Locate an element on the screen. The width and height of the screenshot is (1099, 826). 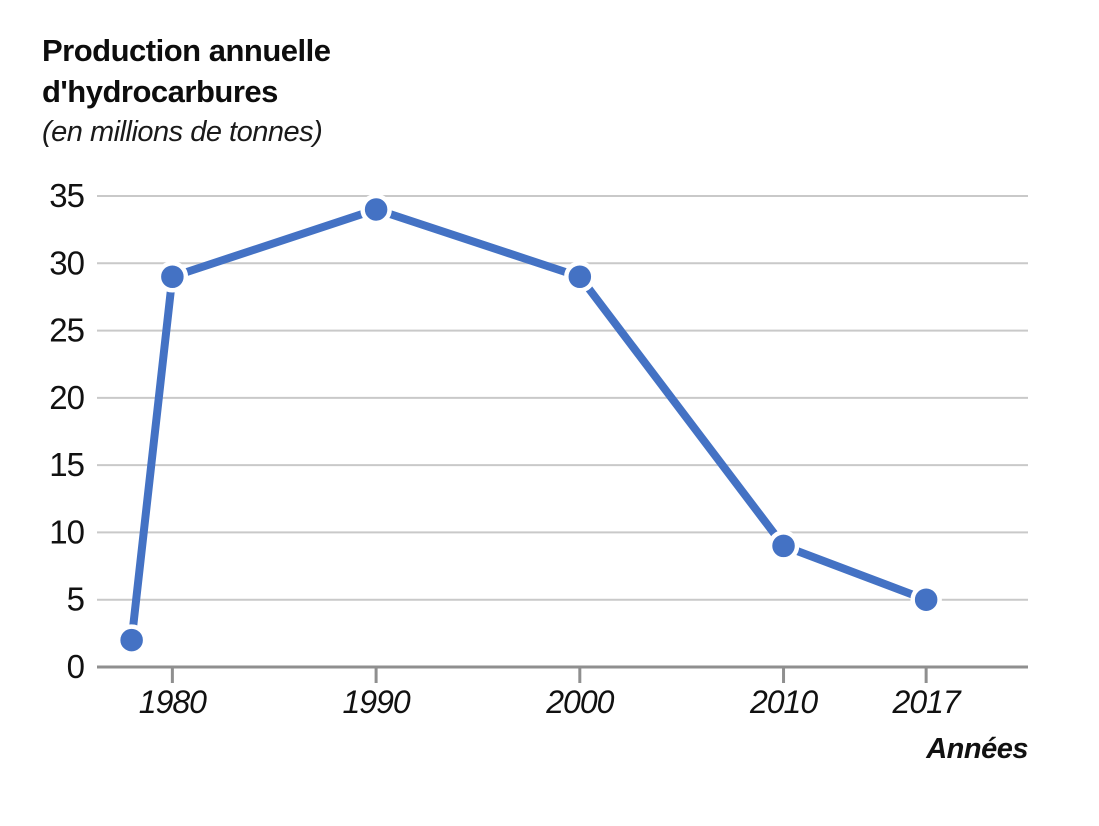
chart-subtitle: (en millions de tonnes) is located at coordinates (182, 132).